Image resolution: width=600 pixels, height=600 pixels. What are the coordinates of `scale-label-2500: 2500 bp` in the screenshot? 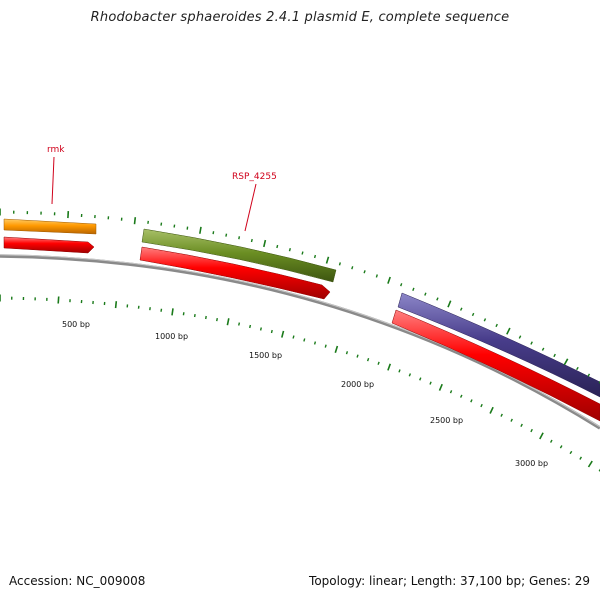 It's located at (446, 420).